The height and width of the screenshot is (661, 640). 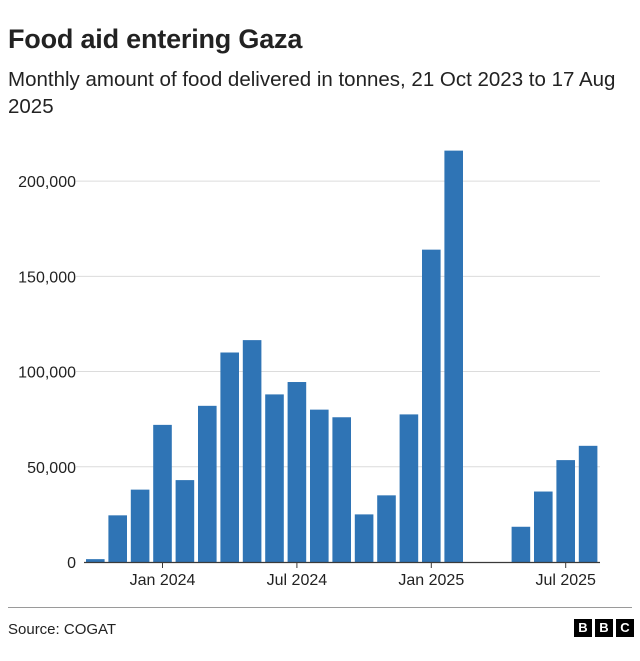 What do you see at coordinates (431, 580) in the screenshot?
I see `x-tick-label: Jan 2025` at bounding box center [431, 580].